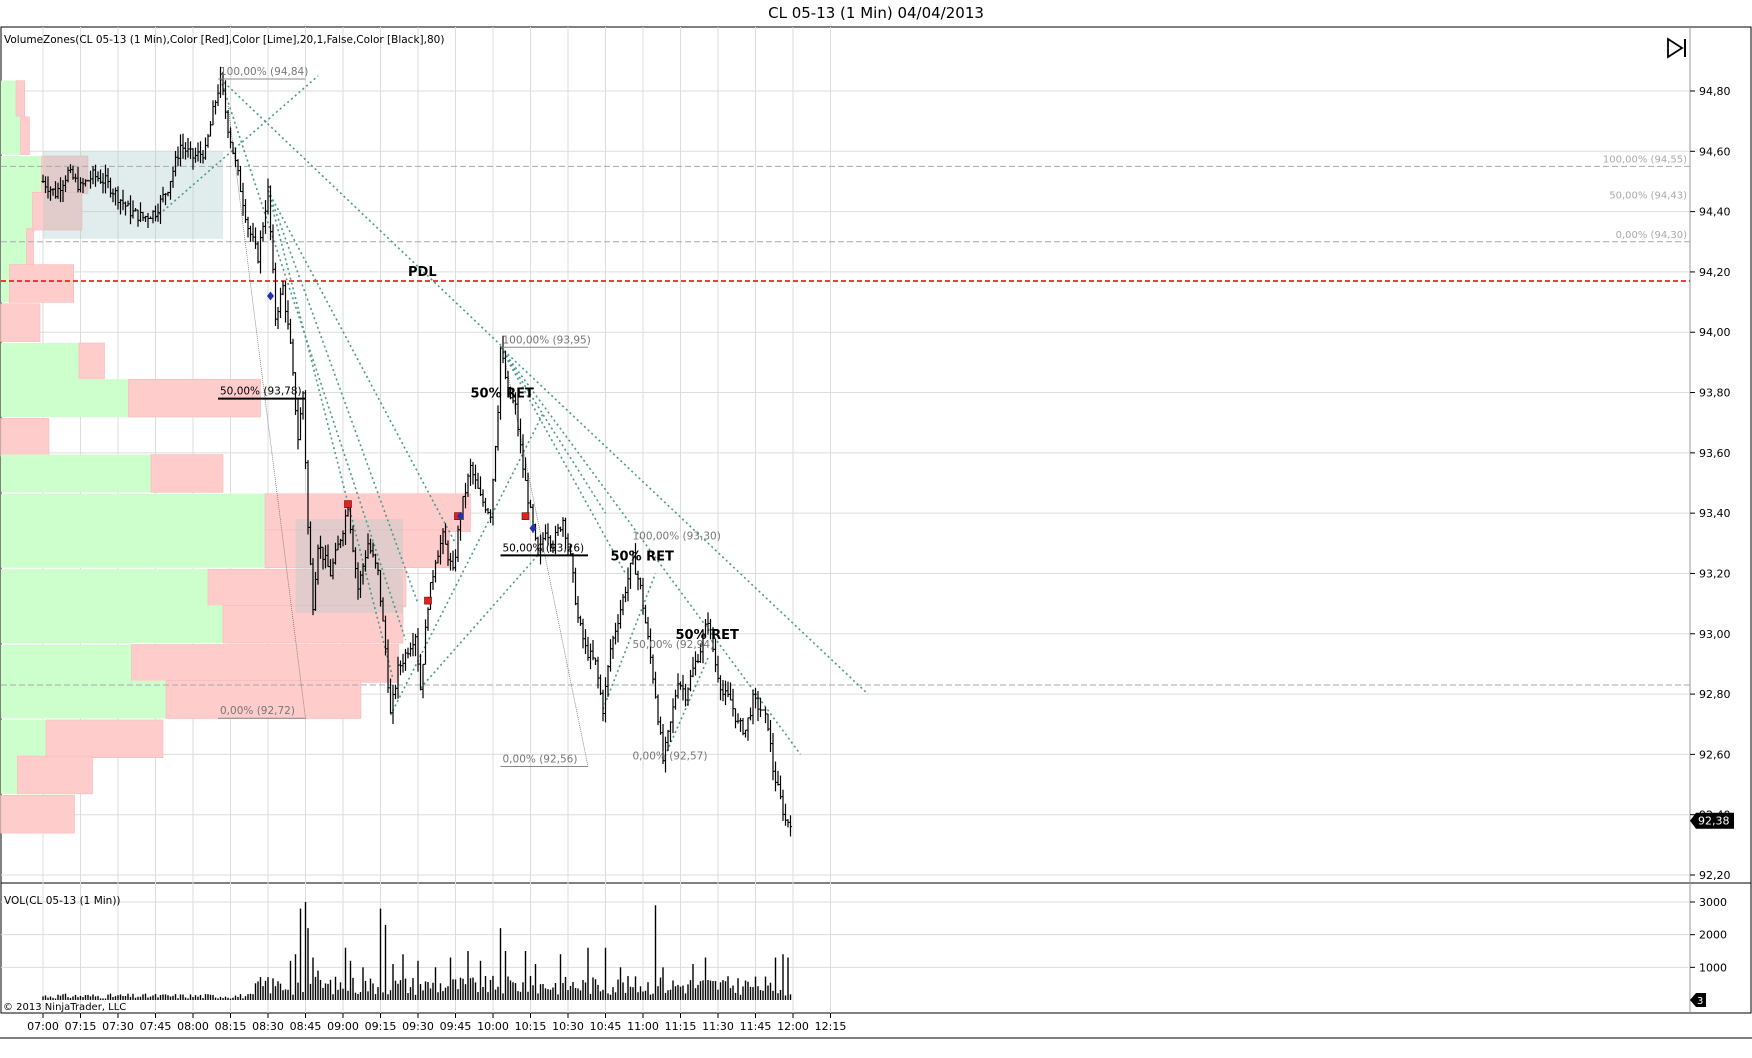 The height and width of the screenshot is (1058, 1752). Describe the element at coordinates (268, 1026) in the screenshot. I see `time-tick-label: 08:30` at that location.